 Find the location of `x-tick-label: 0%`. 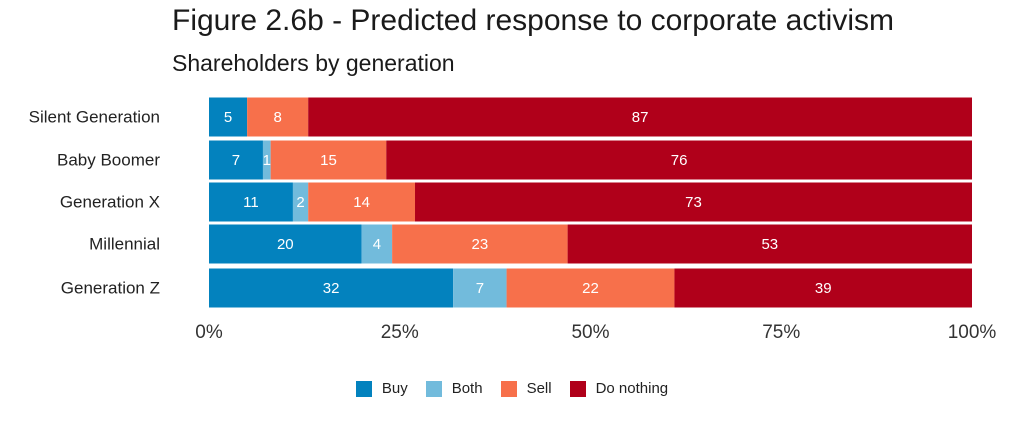

x-tick-label: 0% is located at coordinates (209, 332).